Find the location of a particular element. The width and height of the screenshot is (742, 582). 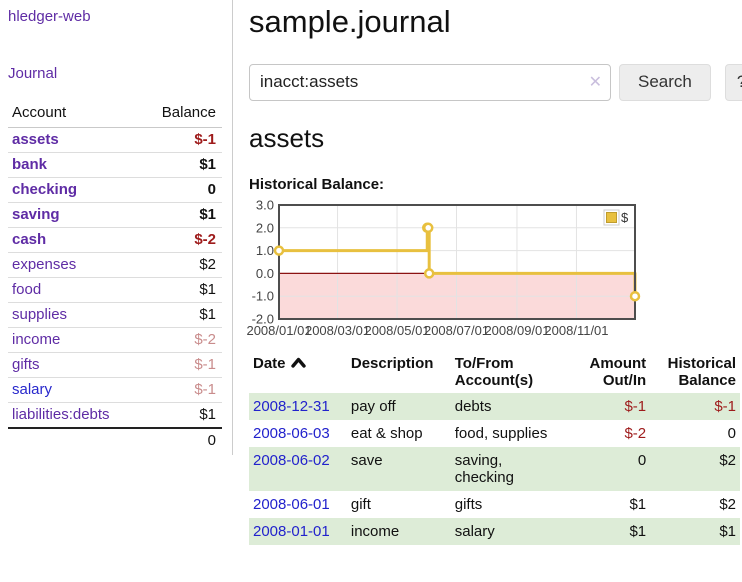

search-input is located at coordinates (430, 82).